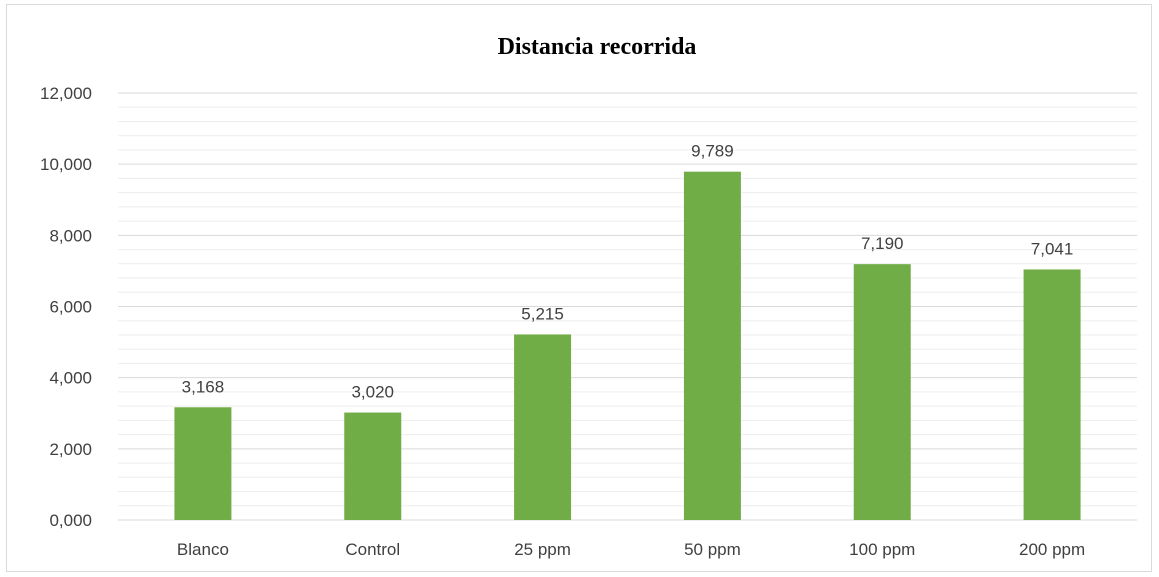  Describe the element at coordinates (882, 549) in the screenshot. I see `x-tick-label: 100 ppm` at that location.